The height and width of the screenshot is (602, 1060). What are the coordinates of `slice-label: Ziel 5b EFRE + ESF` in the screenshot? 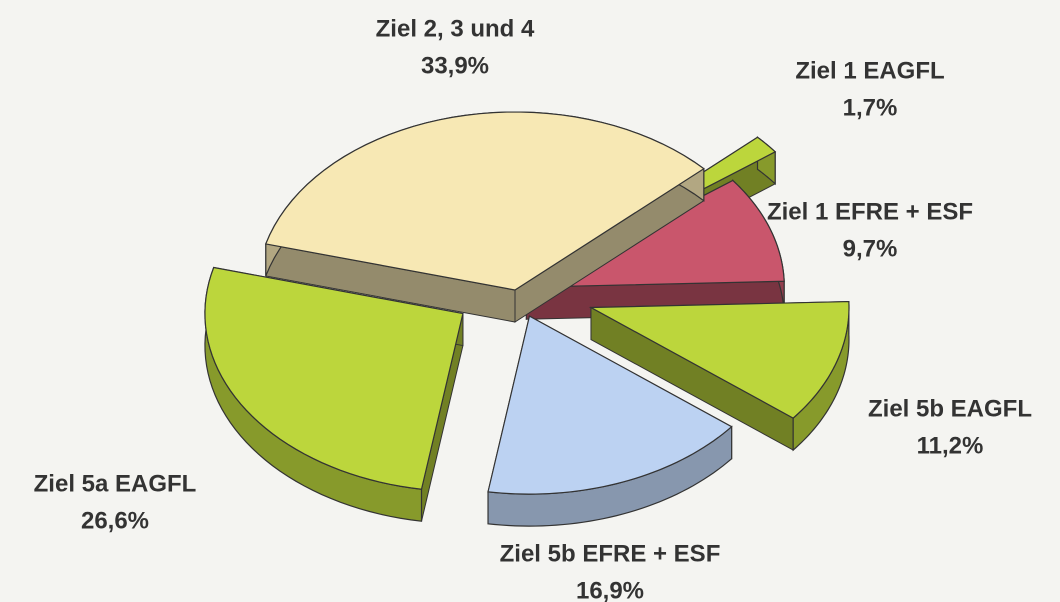 It's located at (610, 553).